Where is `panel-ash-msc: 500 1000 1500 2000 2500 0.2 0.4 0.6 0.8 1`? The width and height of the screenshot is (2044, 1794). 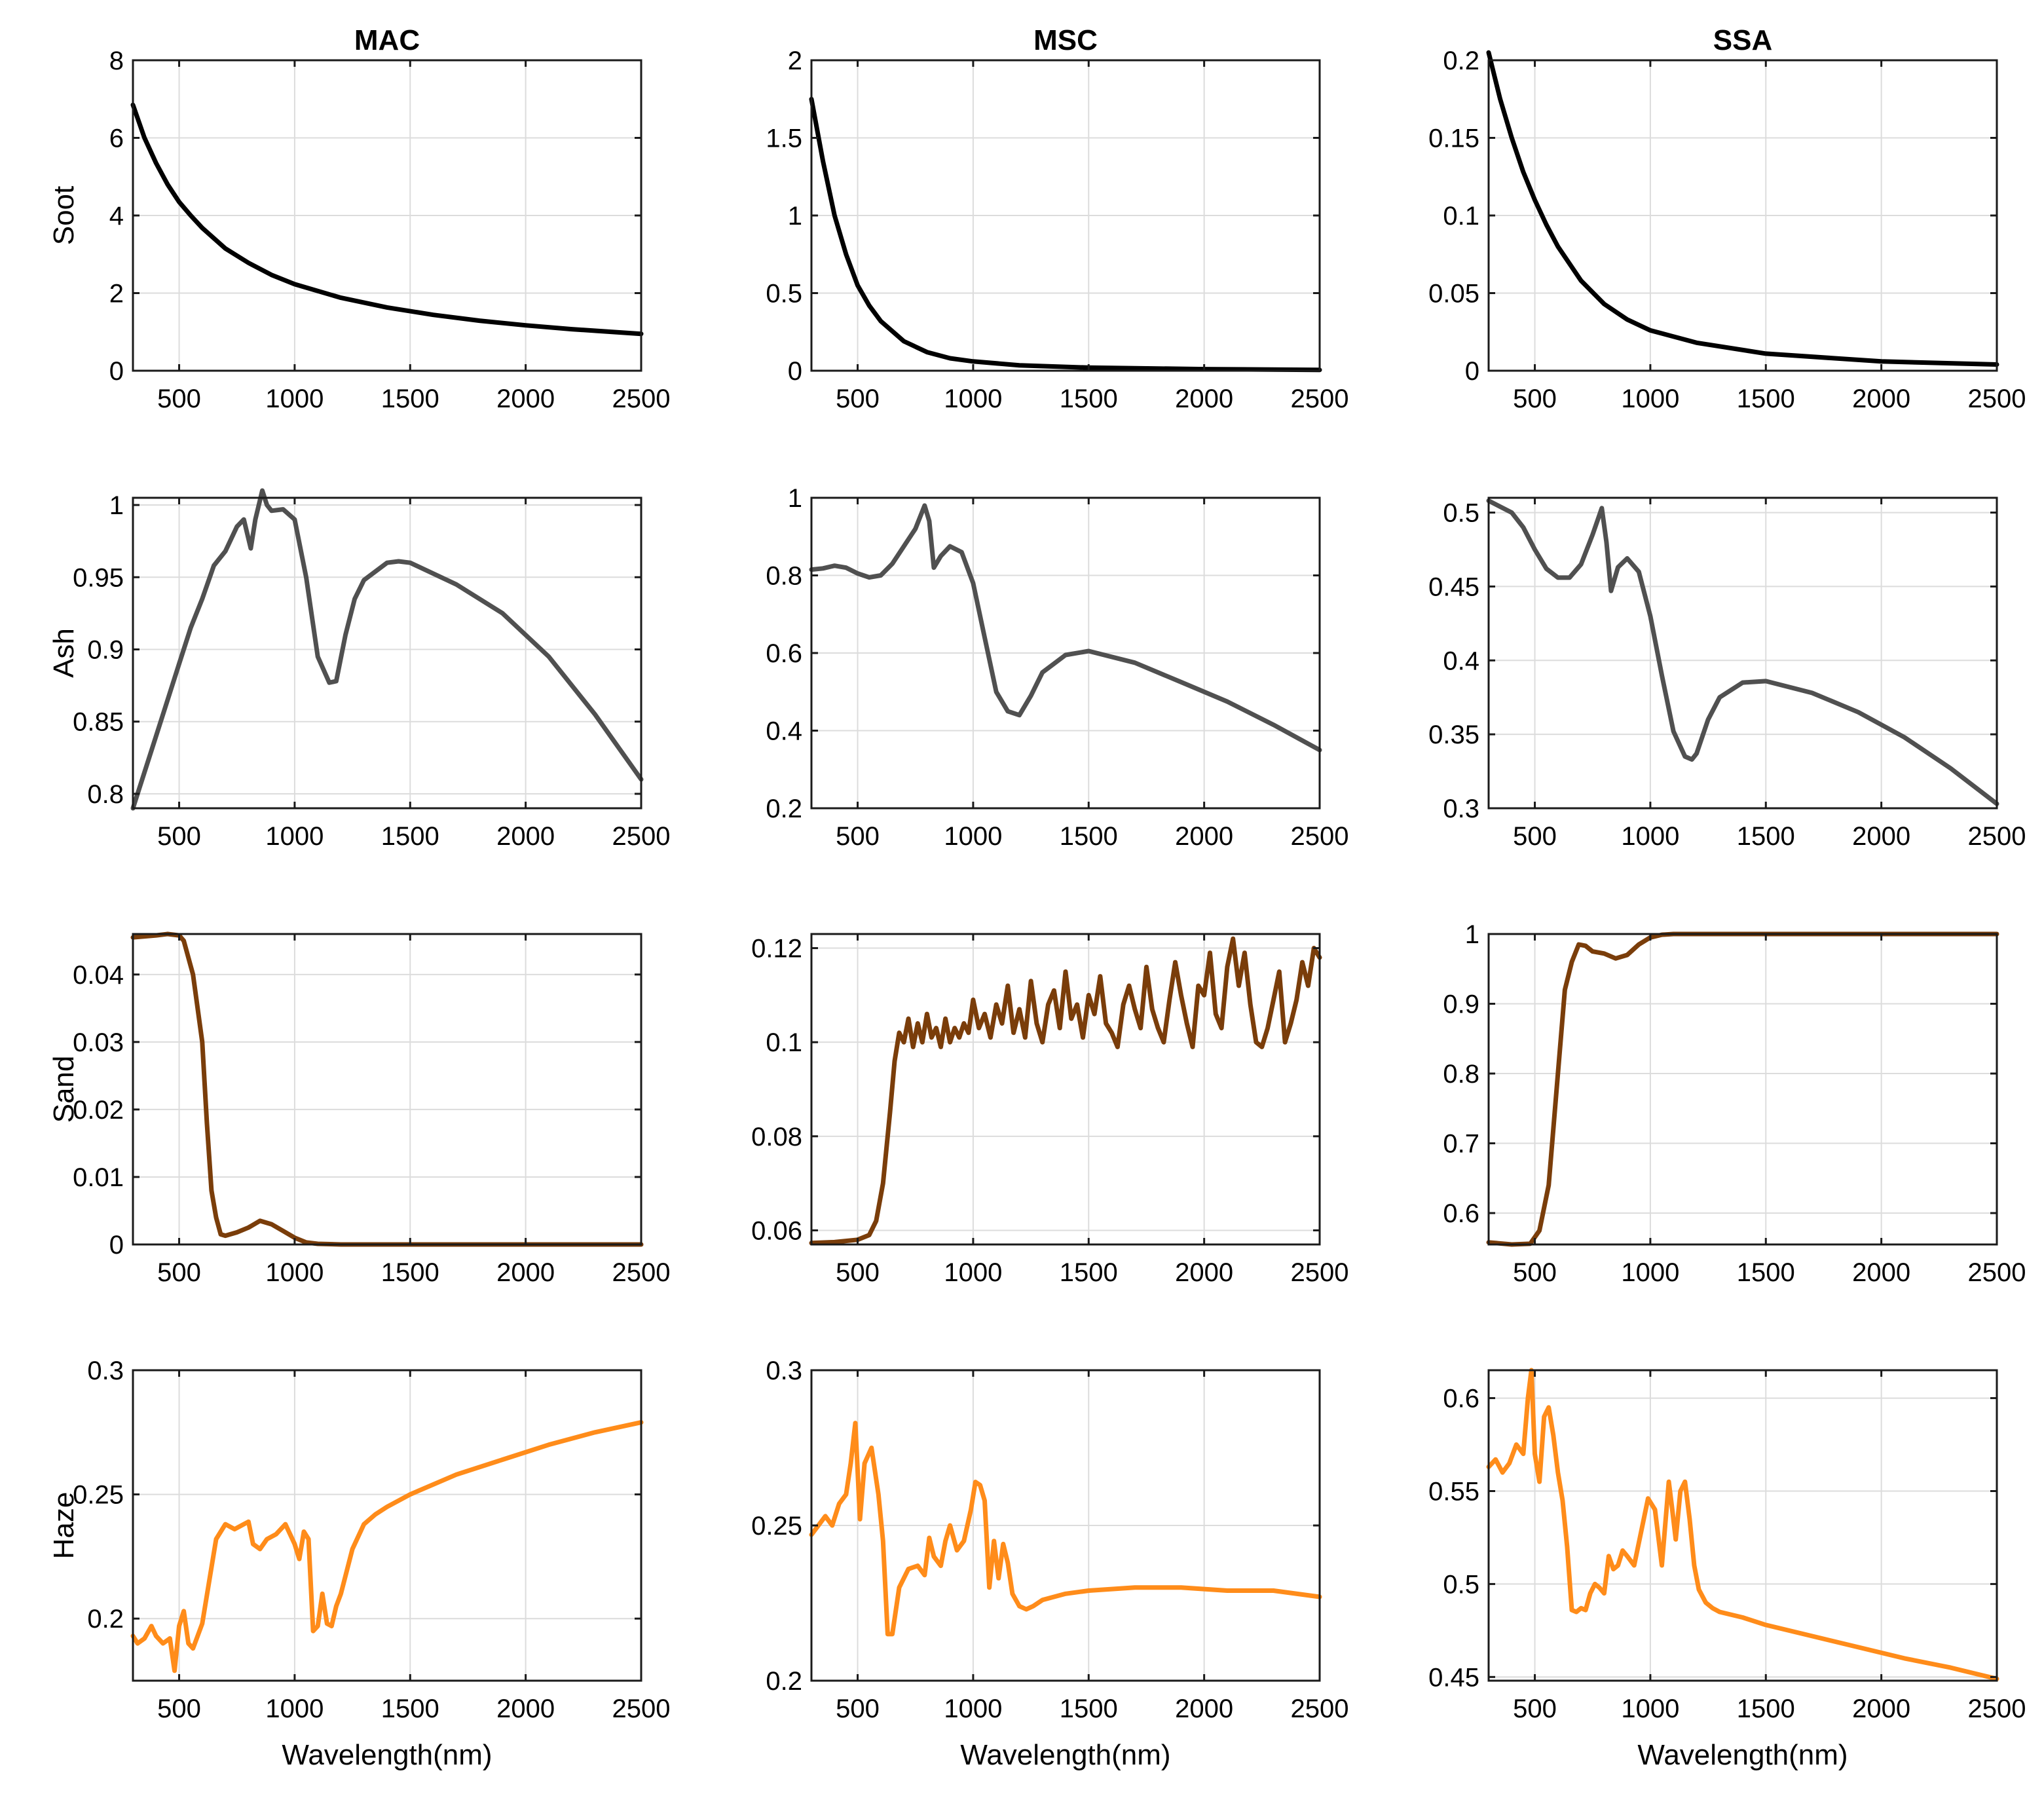 panel-ash-msc: 500 1000 1500 2000 2500 0.2 0.4 0.6 0.8 1 is located at coordinates (1057, 667).